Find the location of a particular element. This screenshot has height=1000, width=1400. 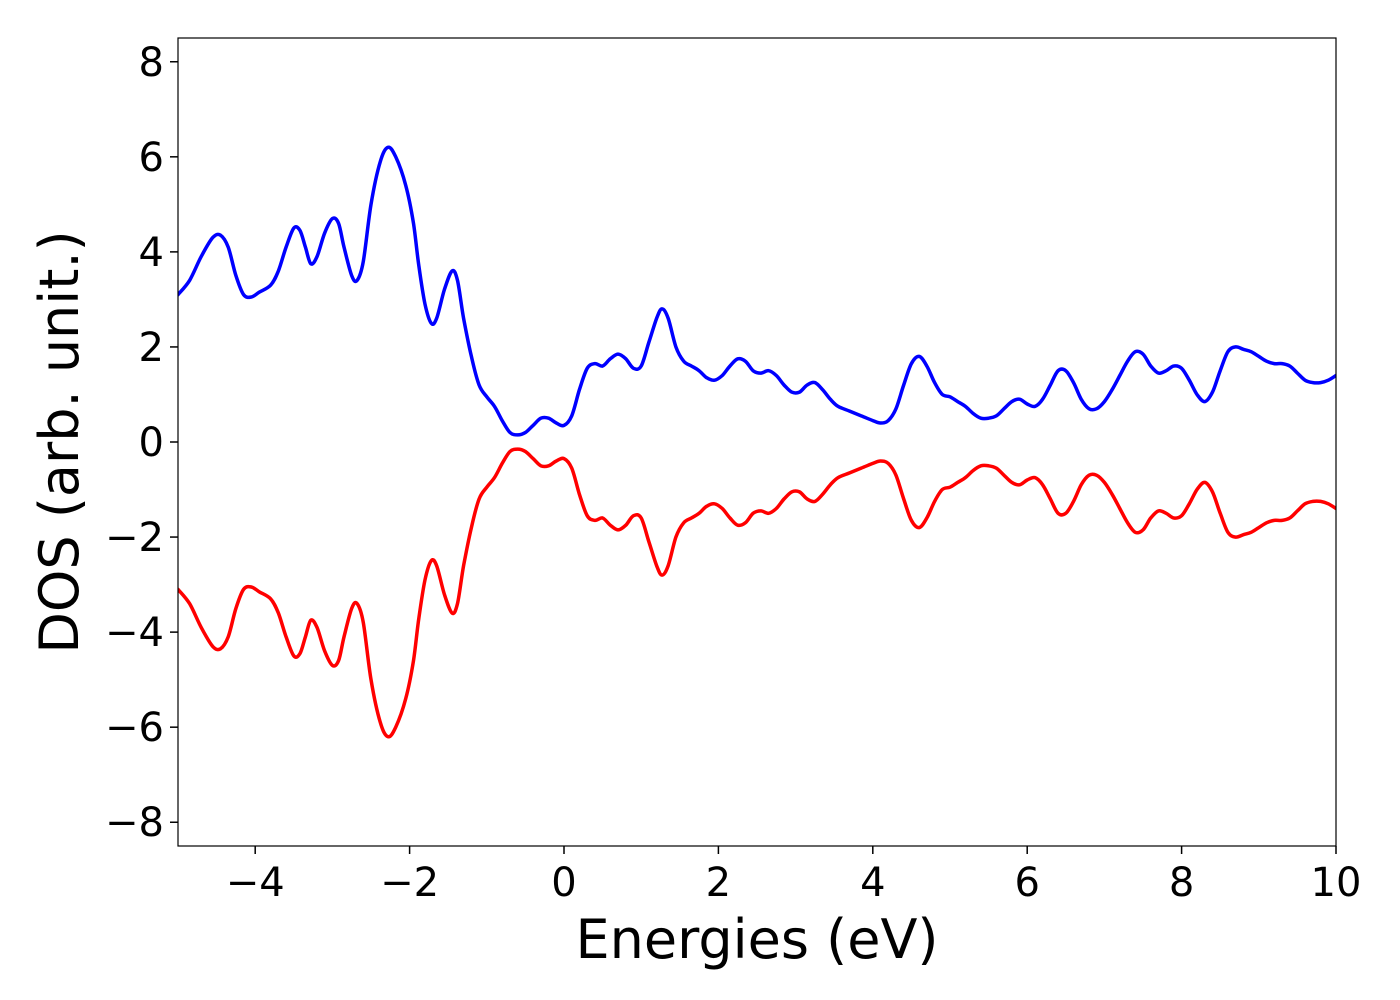

y-tick-label: 0 is located at coordinates (151, 443).